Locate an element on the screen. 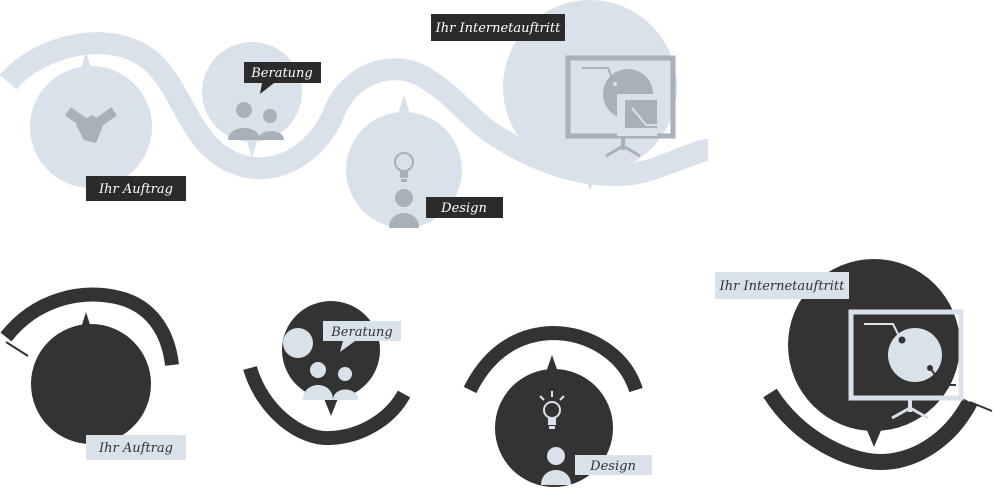  bottom-internetauftritt-circle is located at coordinates (874, 345).